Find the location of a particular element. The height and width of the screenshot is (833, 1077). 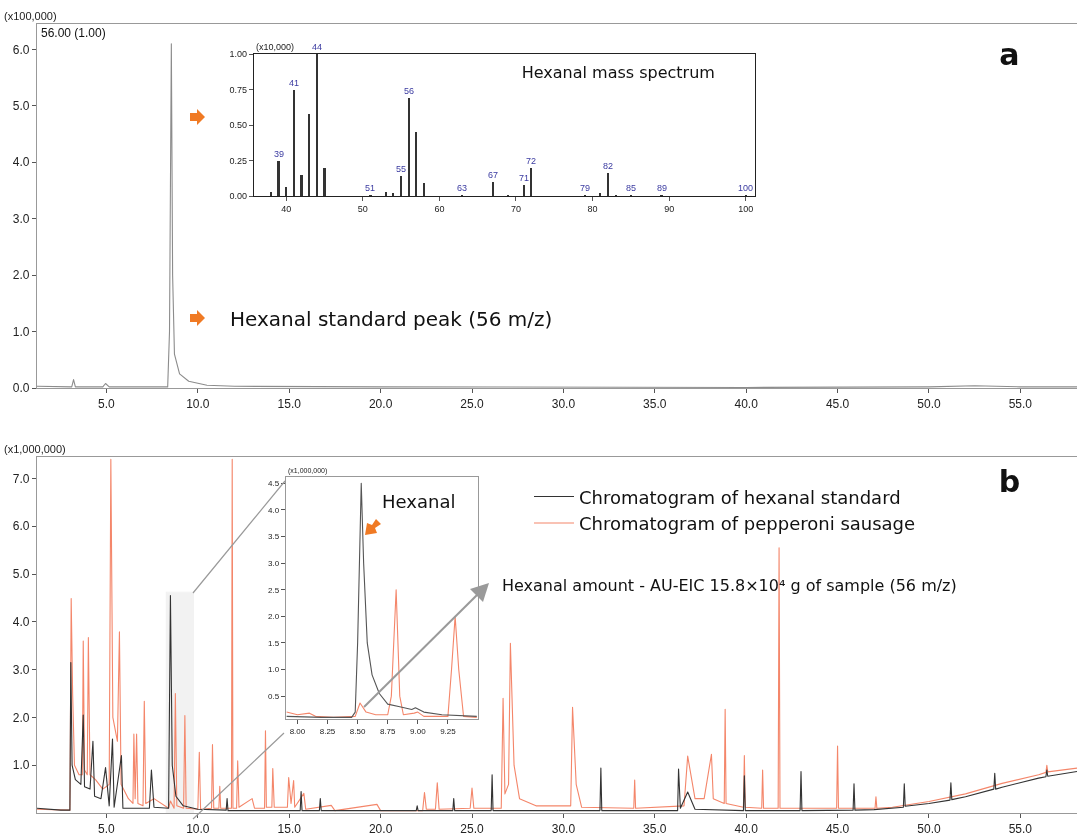

annotation: 89 is located at coordinates (662, 188).